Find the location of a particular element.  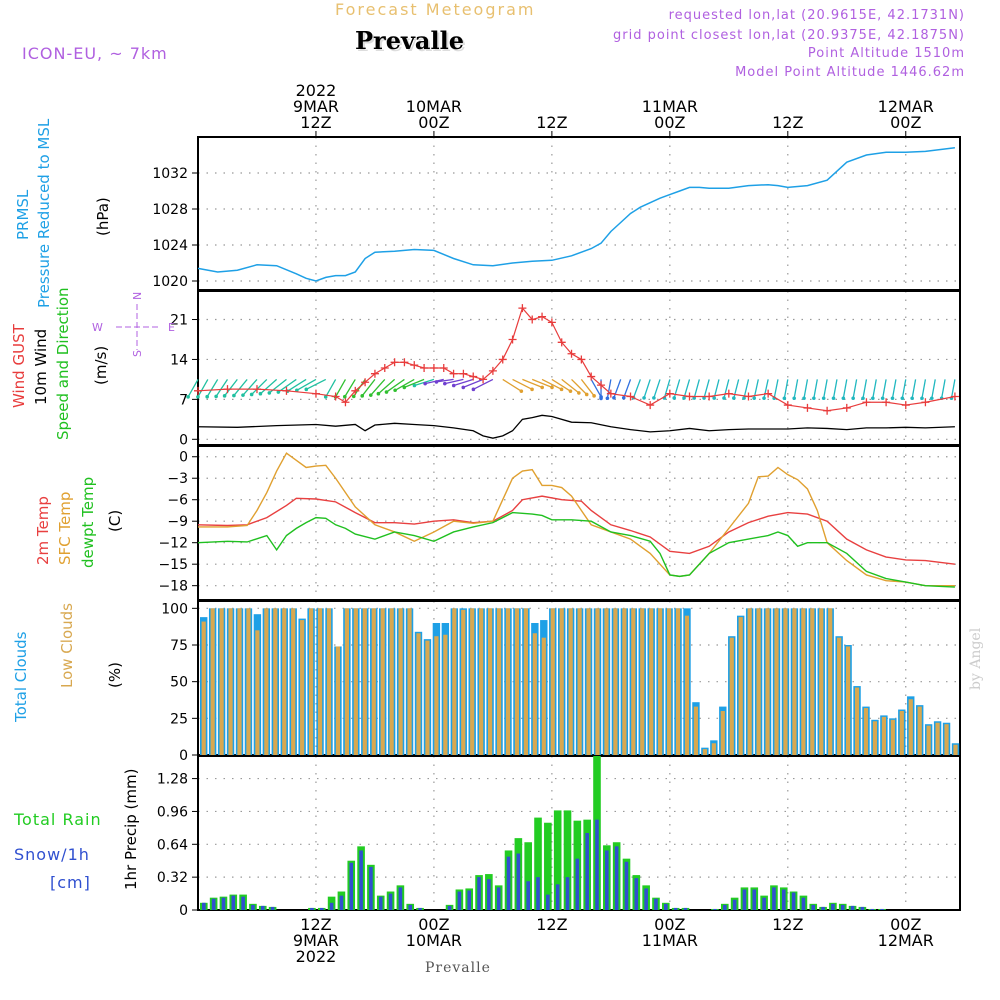

y-tick-label: 0 is located at coordinates (183, 911).